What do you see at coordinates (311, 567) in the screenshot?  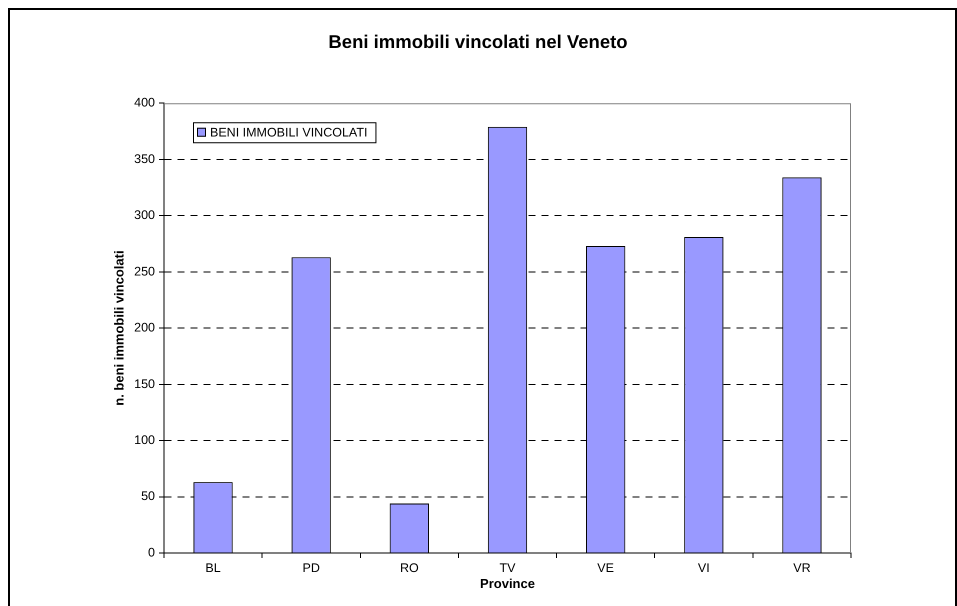 I see `x-tick-label: PD` at bounding box center [311, 567].